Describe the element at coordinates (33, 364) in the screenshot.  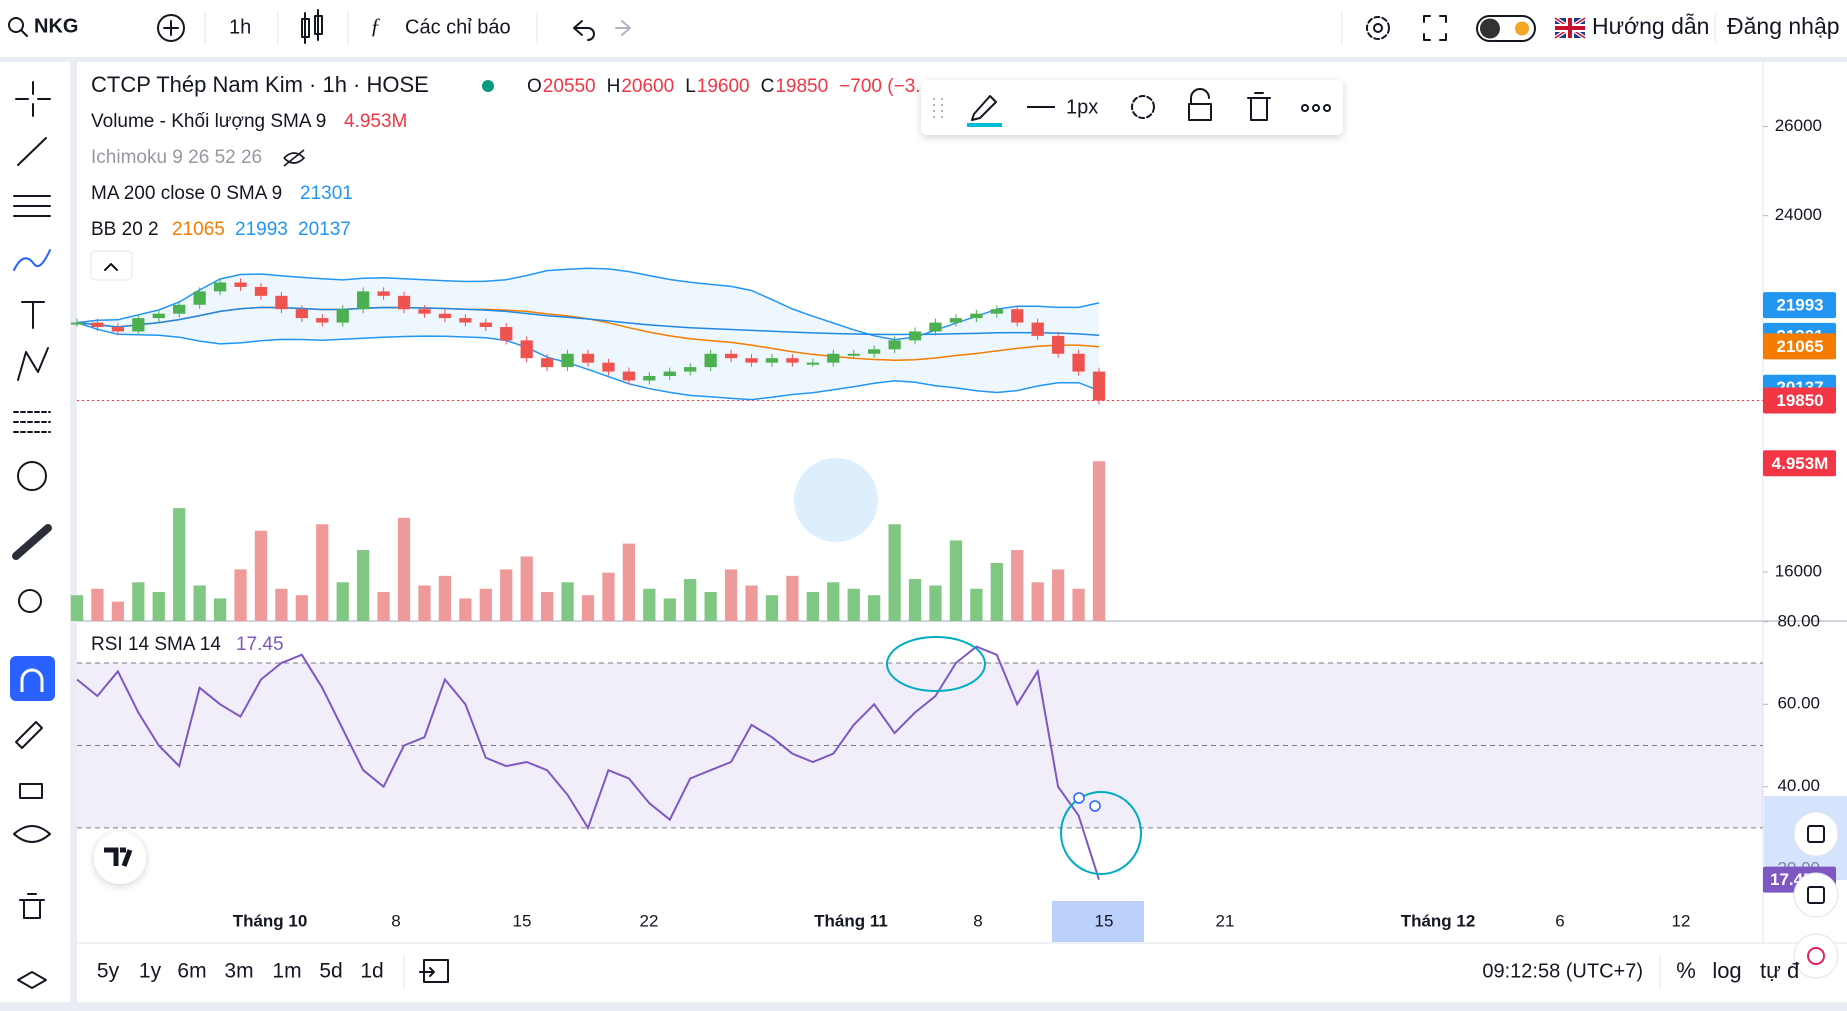
I see `pattern-tool` at that location.